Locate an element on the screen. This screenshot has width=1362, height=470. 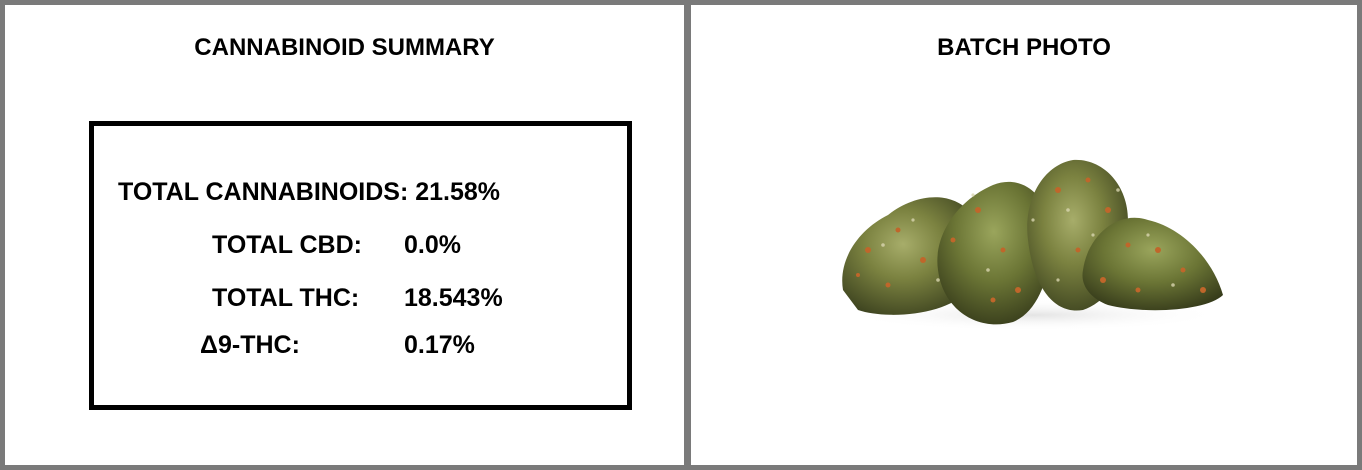
panel-divider is located at coordinates (687, 235).